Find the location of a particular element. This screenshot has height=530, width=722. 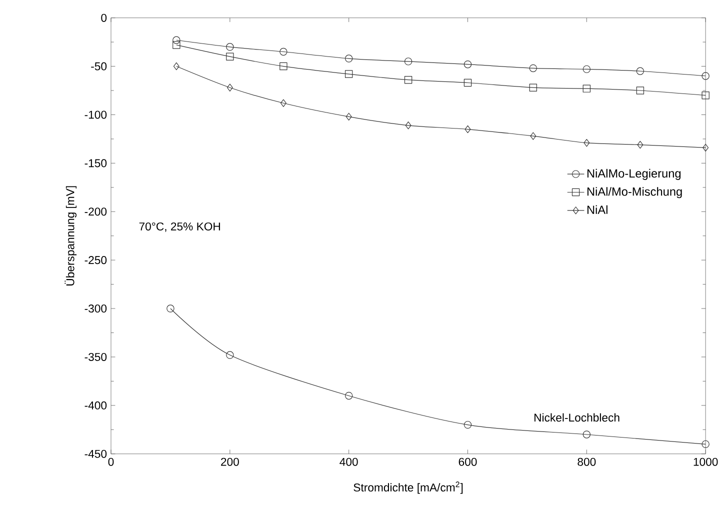

x-tick-label: 400 is located at coordinates (349, 462).